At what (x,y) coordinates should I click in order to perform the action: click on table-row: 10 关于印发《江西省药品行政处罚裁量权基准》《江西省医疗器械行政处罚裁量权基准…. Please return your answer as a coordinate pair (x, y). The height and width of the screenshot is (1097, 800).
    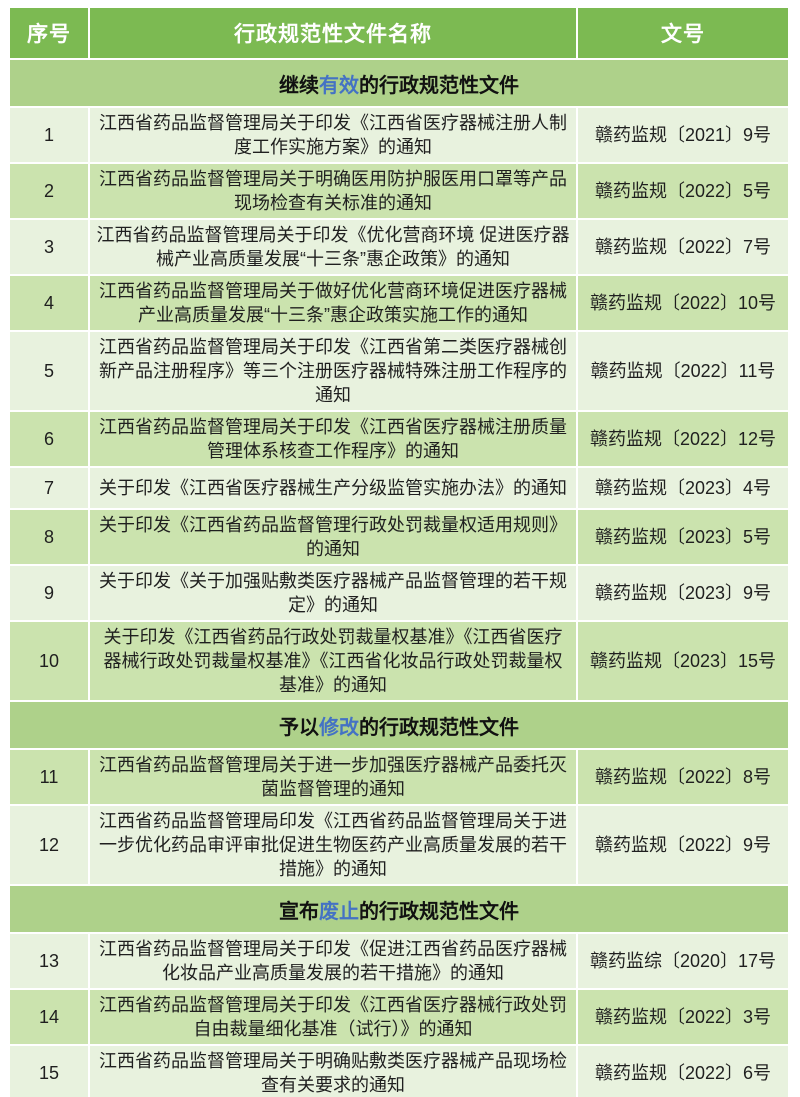
    Looking at the image, I should click on (399, 661).